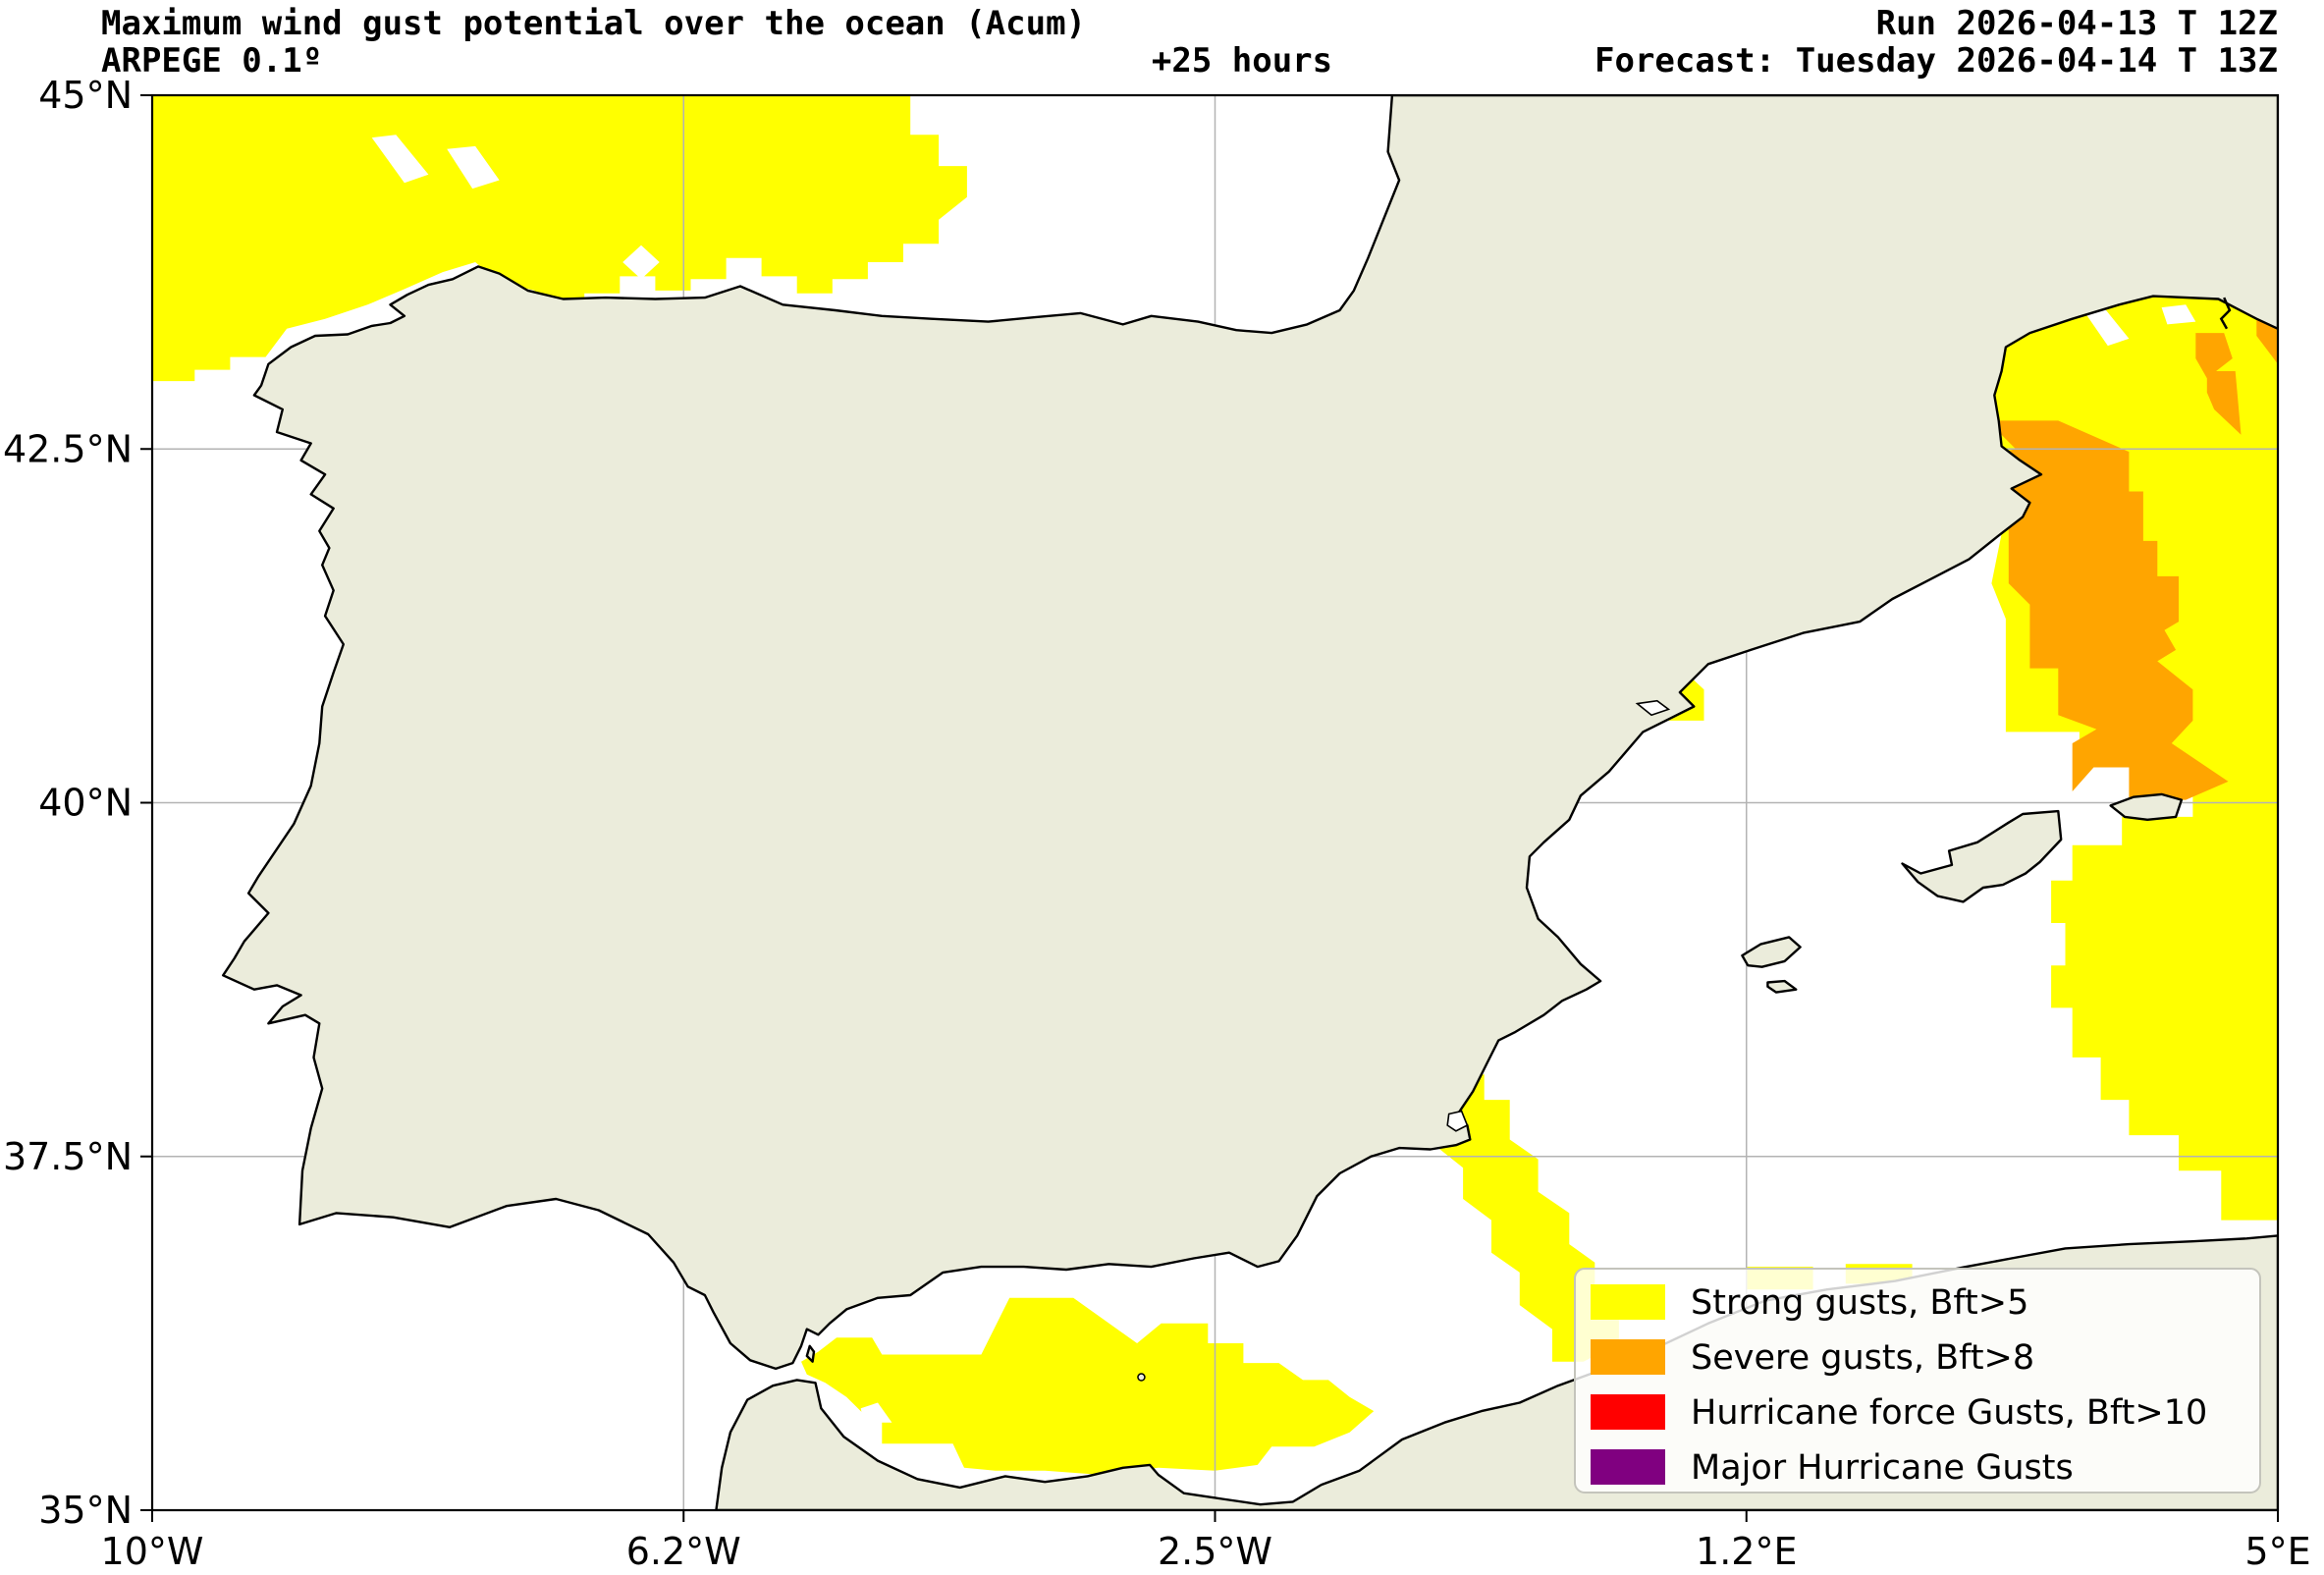  What do you see at coordinates (1242, 61) in the screenshot?
I see `lead-time-label: +25 hours` at bounding box center [1242, 61].